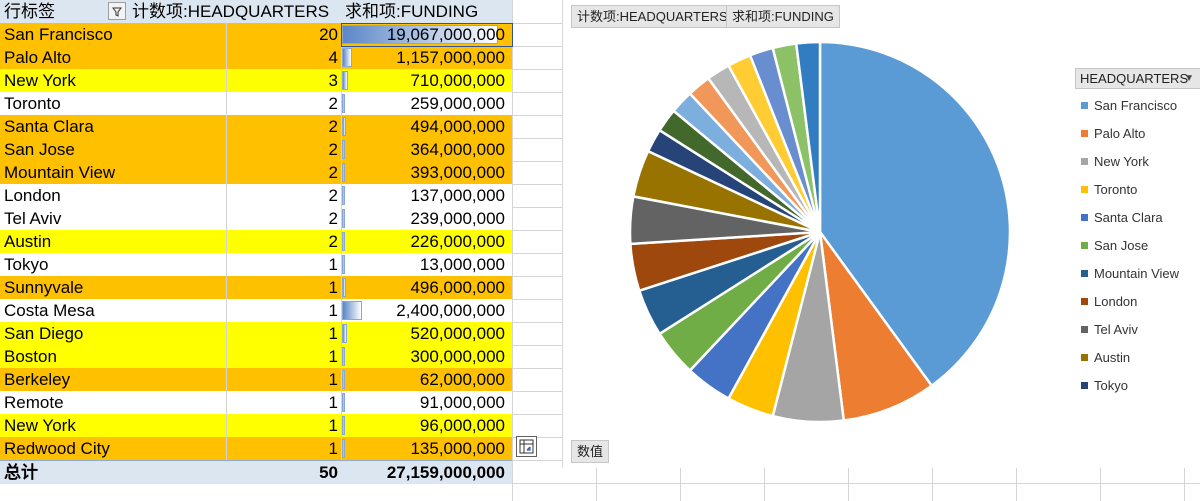 The width and height of the screenshot is (1200, 501). Describe the element at coordinates (256, 149) in the screenshot. I see `pivot-row: San Jose 2 364,000,000` at that location.